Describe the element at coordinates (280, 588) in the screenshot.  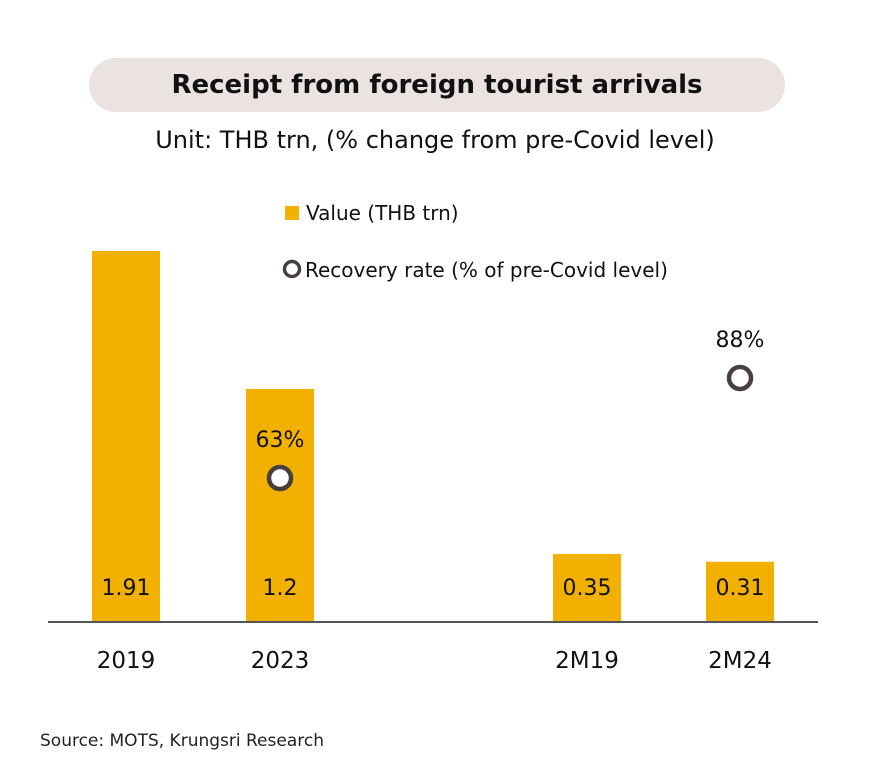
I see `bar-value-label: 1.2` at that location.